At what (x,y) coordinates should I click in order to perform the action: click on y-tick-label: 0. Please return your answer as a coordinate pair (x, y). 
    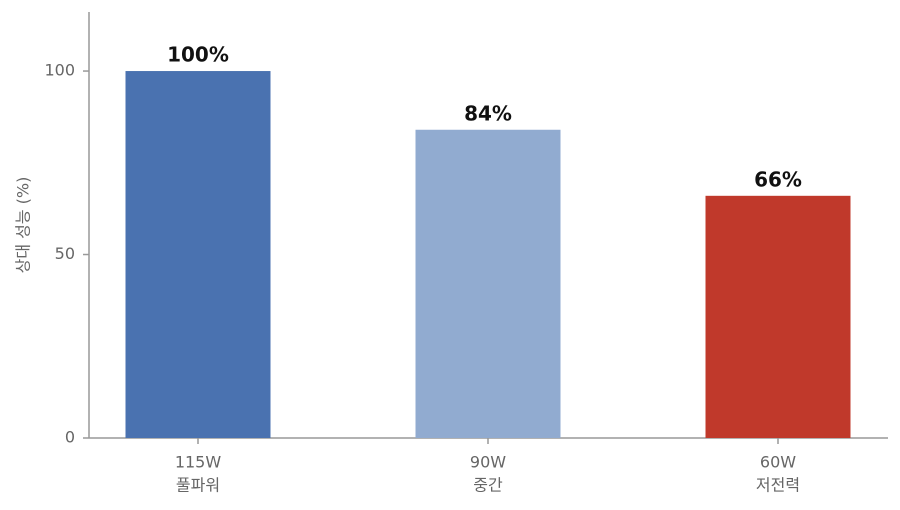
    Looking at the image, I should click on (70, 437).